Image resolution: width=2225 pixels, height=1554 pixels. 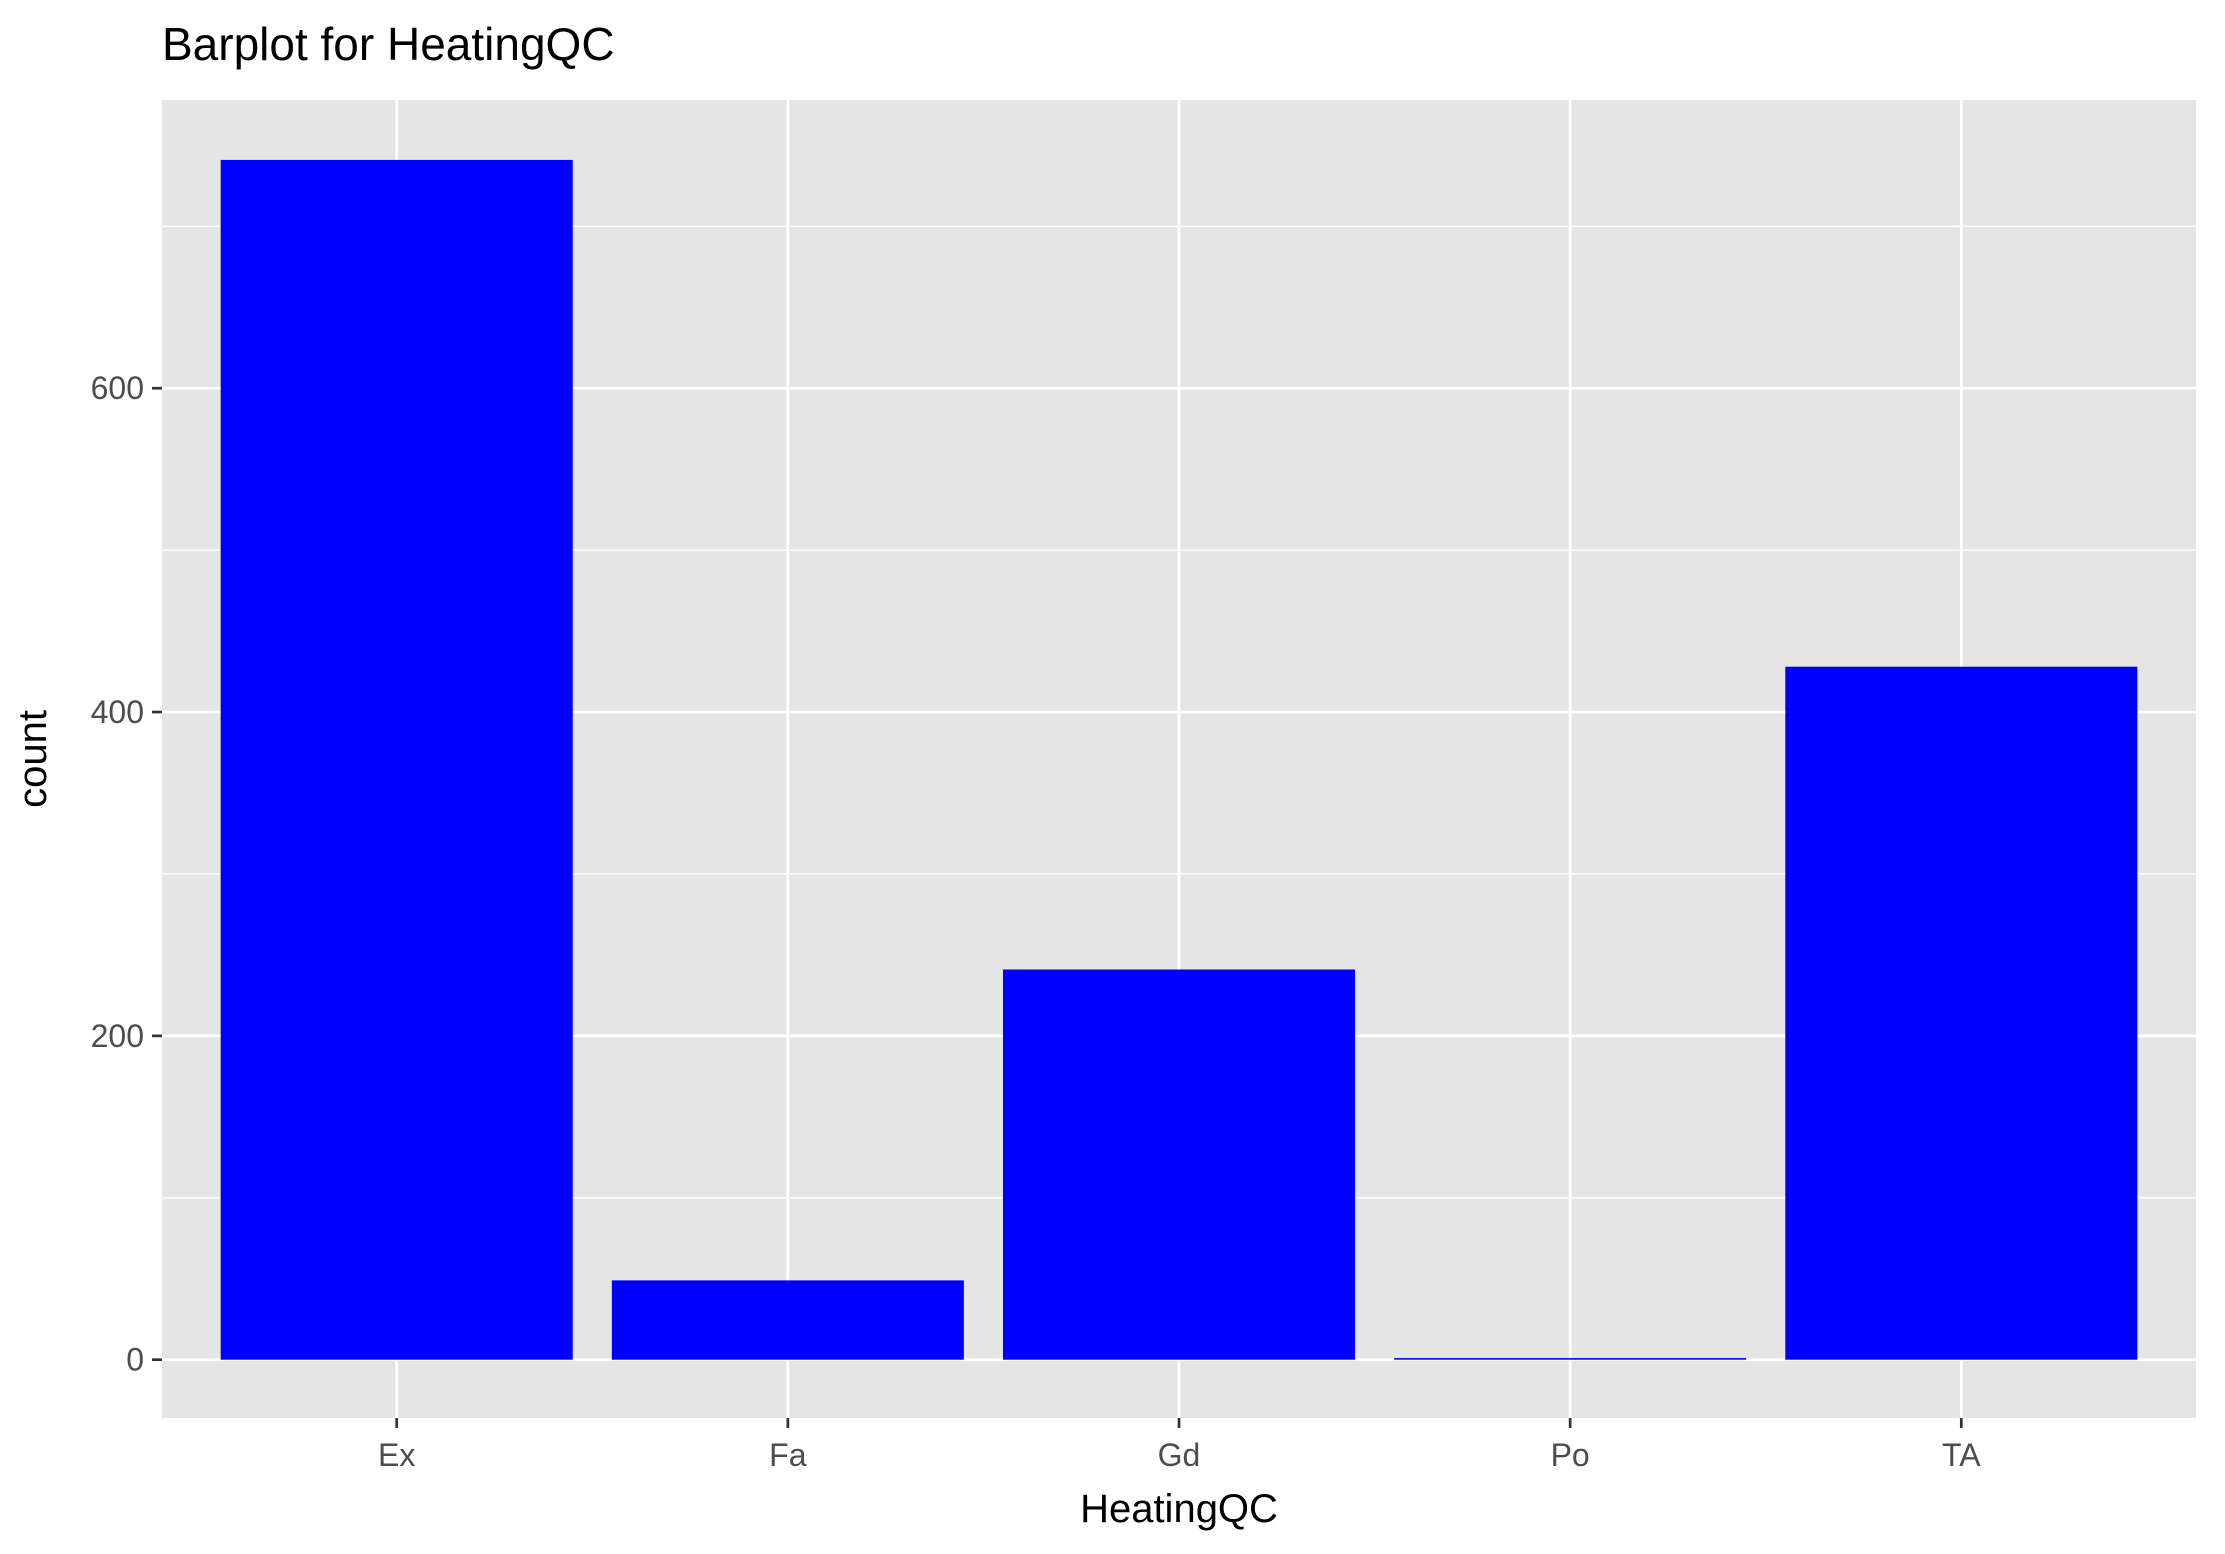 What do you see at coordinates (1570, 1455) in the screenshot?
I see `x-tick-label: Po` at bounding box center [1570, 1455].